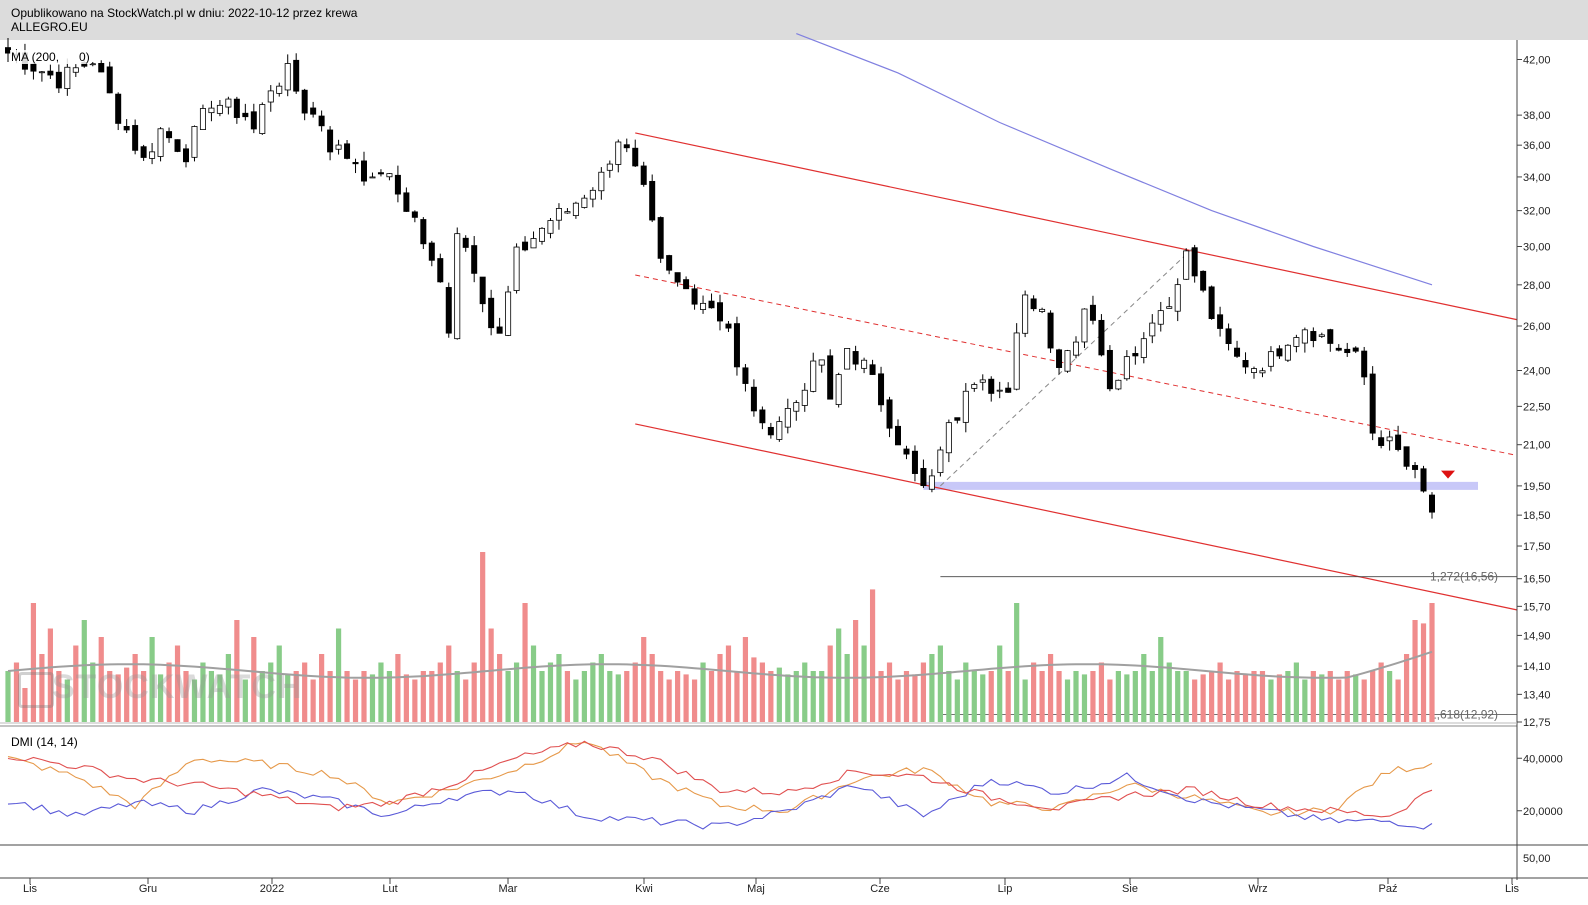 The image size is (1588, 905). I want to click on stockwatch-logo-icon, so click(36, 690).